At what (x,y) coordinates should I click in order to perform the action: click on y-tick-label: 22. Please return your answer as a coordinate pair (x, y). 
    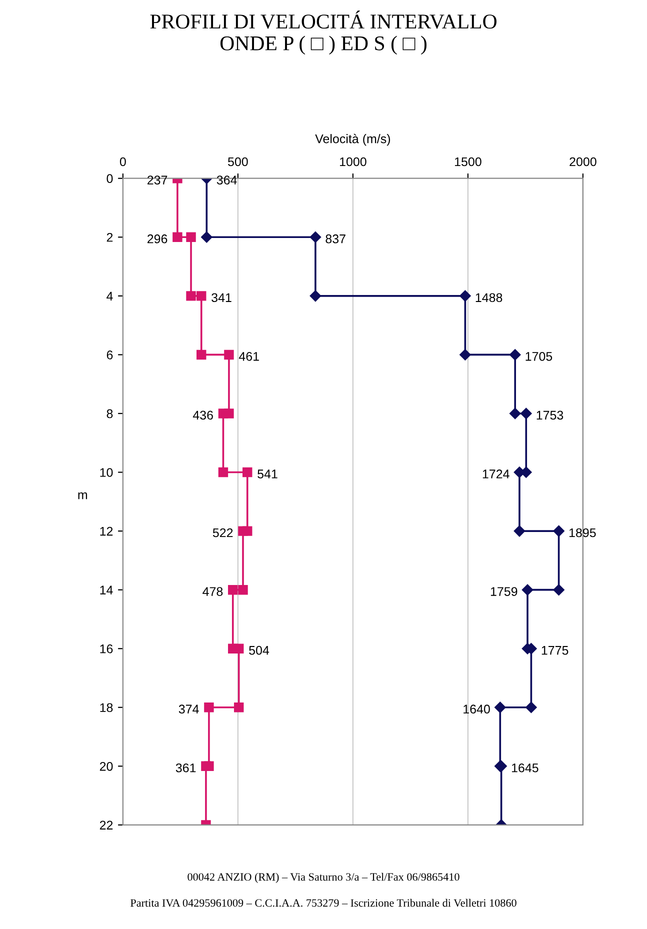
    Looking at the image, I should click on (106, 825).